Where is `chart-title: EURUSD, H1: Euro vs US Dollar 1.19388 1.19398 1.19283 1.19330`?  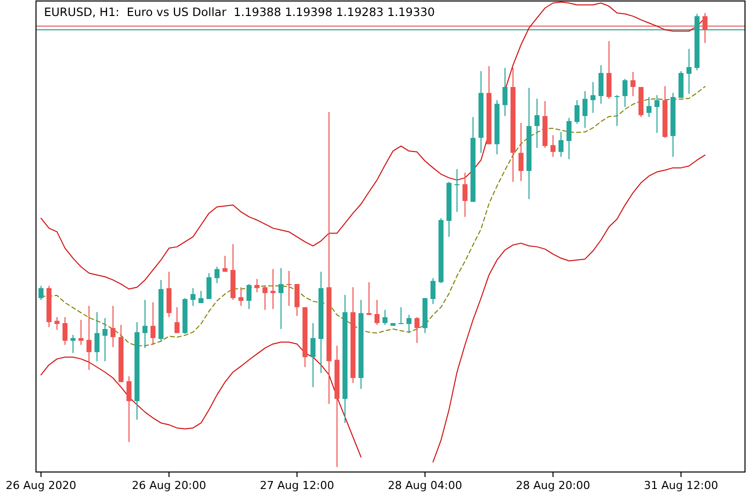
chart-title: EURUSD, H1: Euro vs US Dollar 1.19388 1.19398 1.19283 1.19330 is located at coordinates (239, 12).